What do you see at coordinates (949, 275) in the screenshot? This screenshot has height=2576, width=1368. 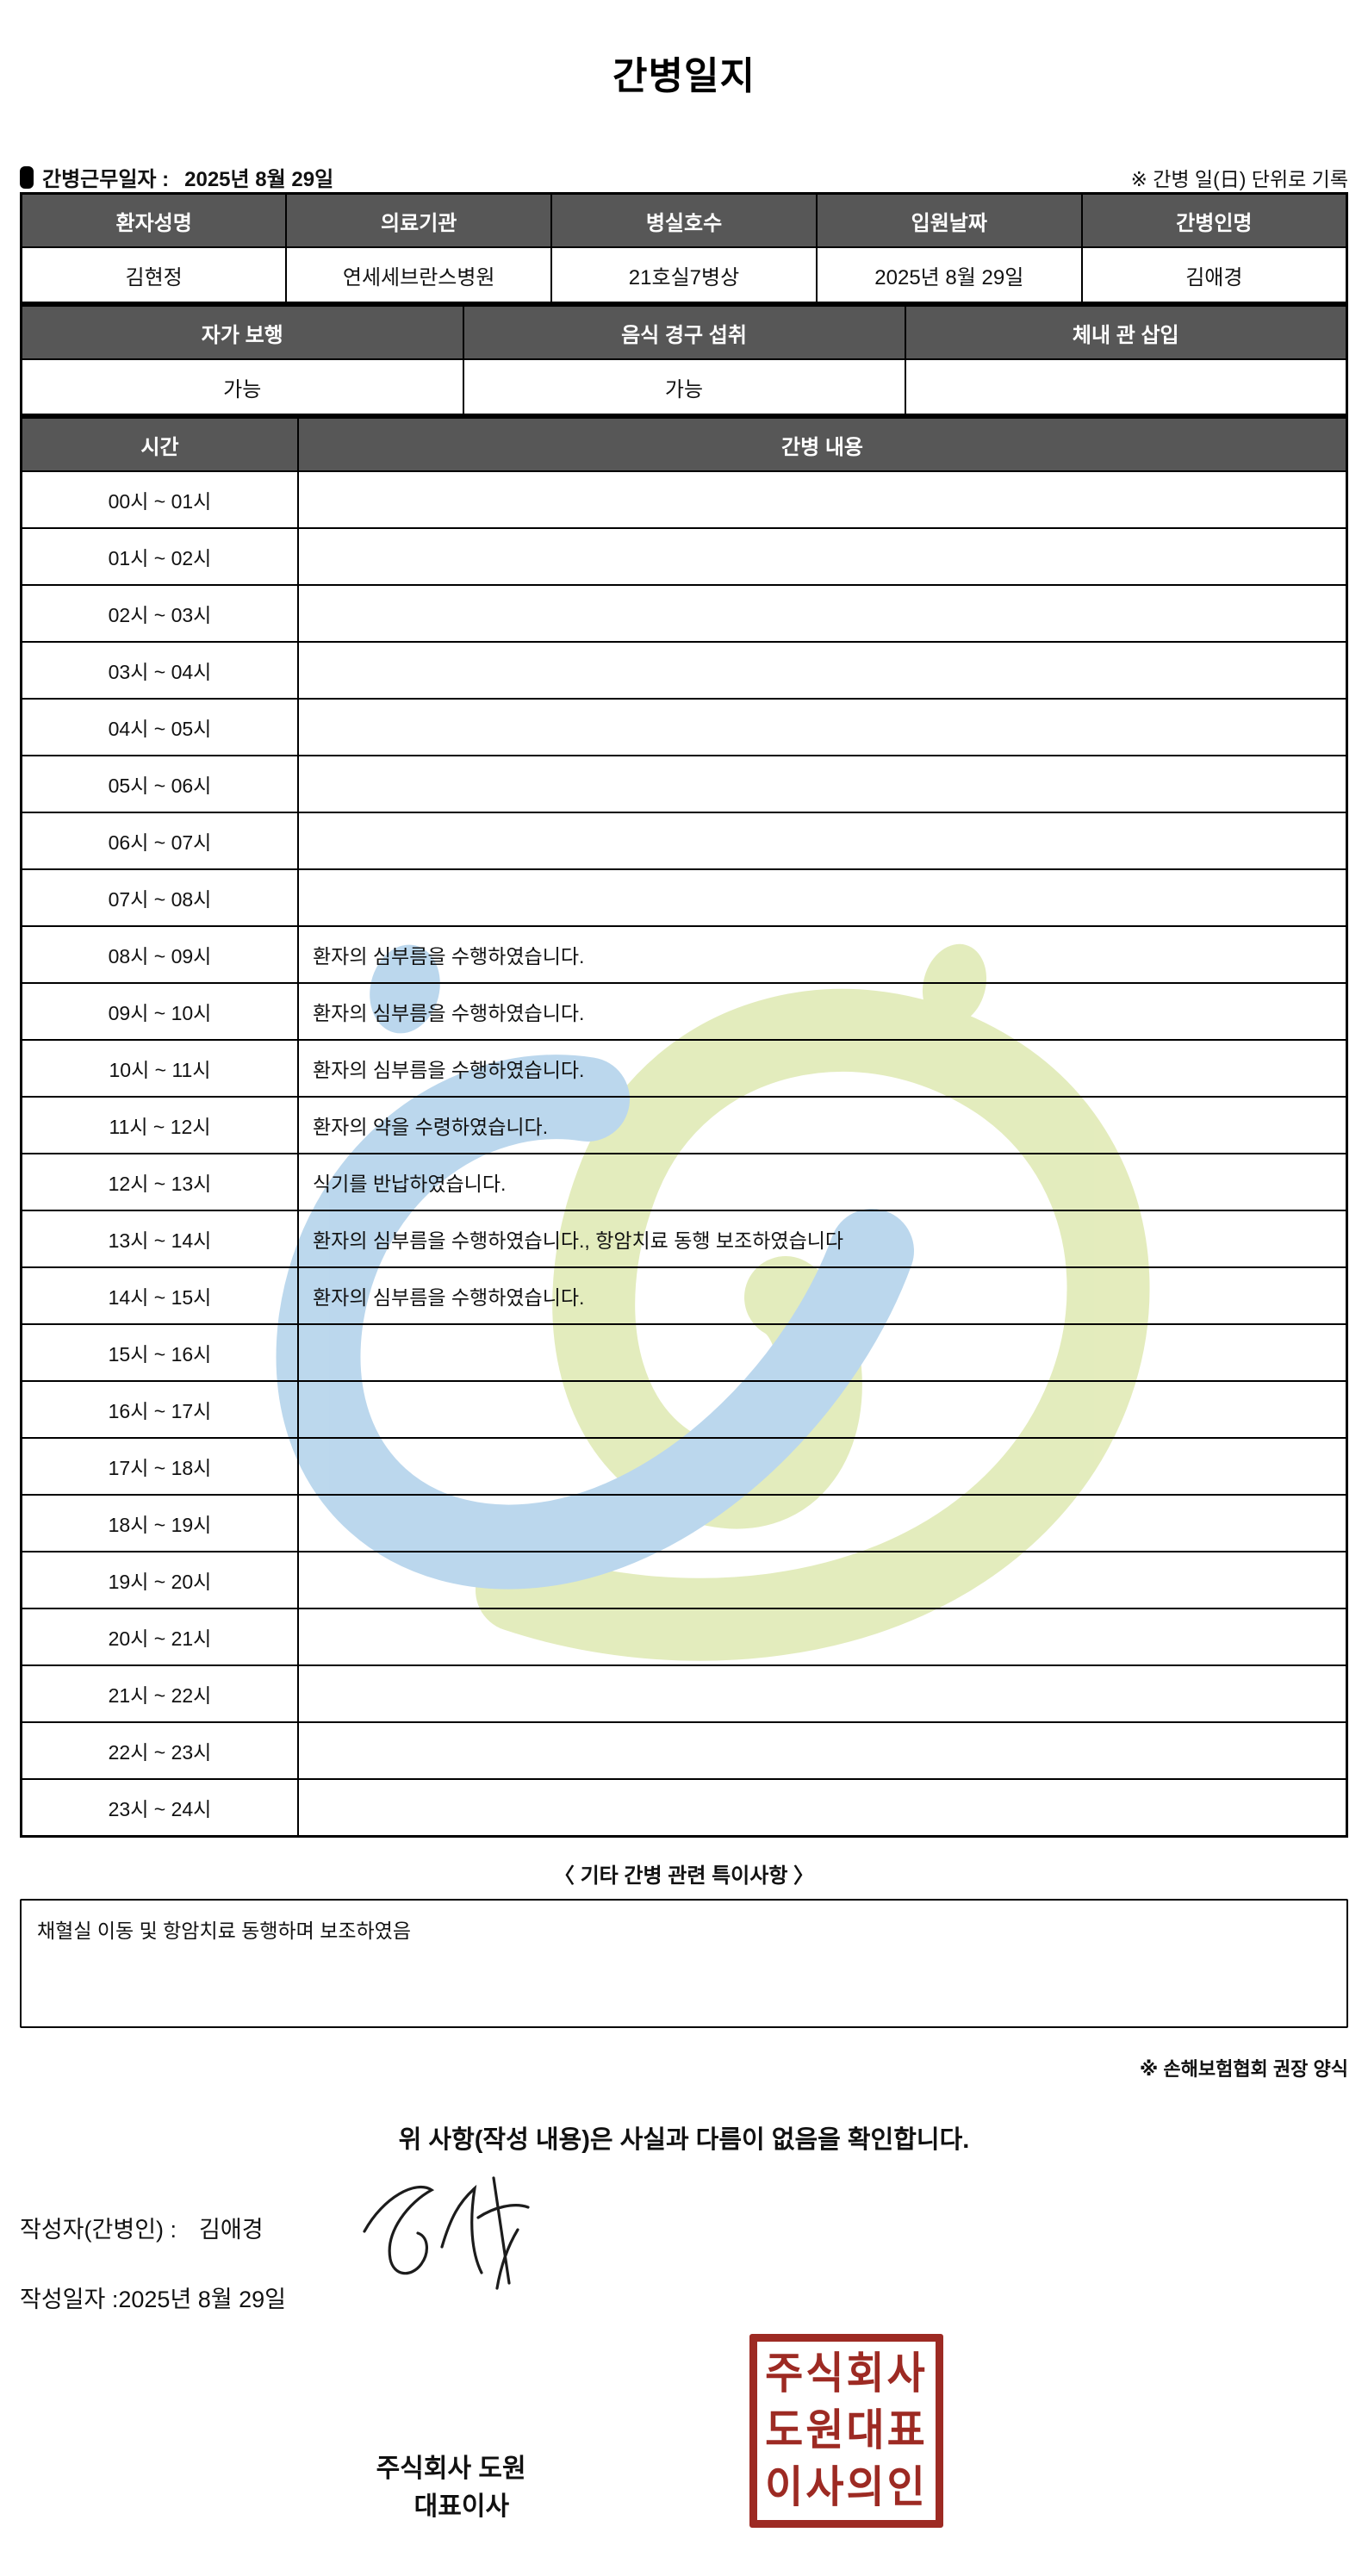 I see `admission-date: 2025년 8월 29일` at bounding box center [949, 275].